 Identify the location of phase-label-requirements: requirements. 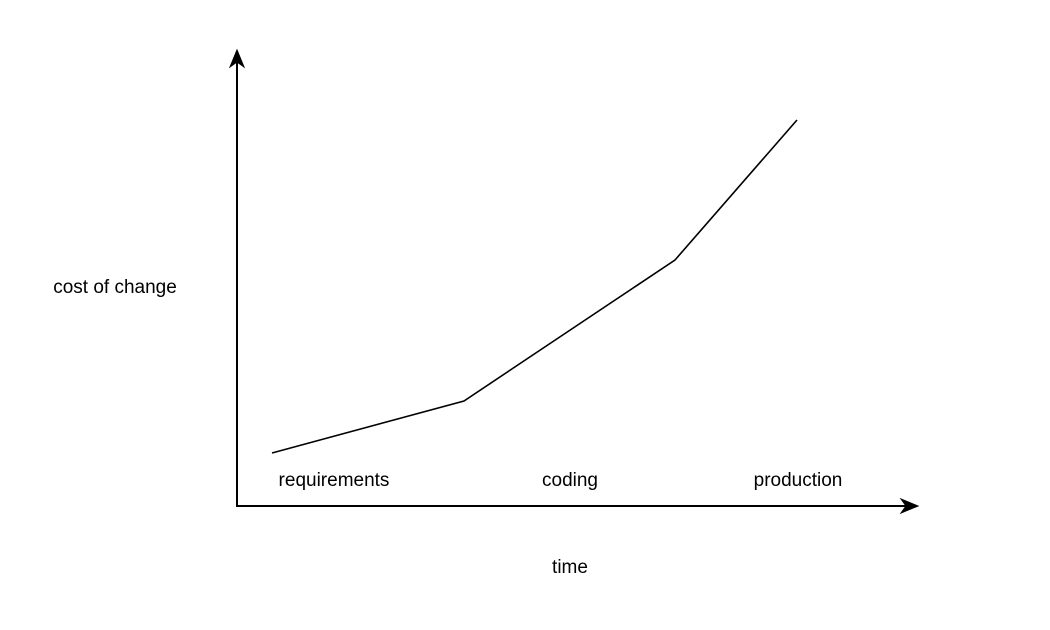
(334, 480).